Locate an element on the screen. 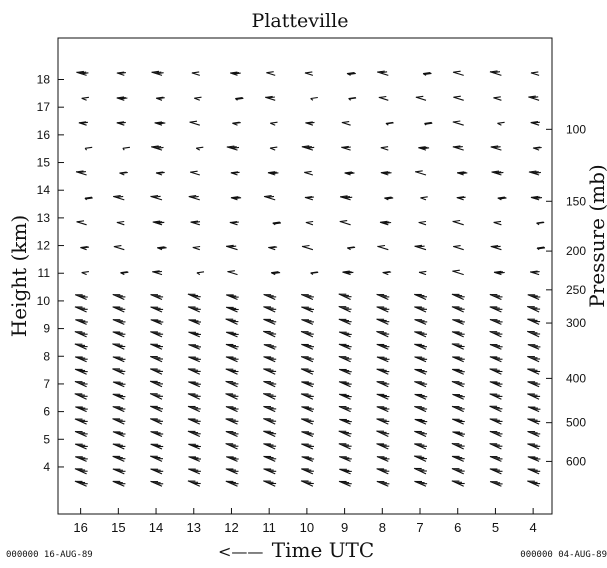  pressure-tick-label: 300 is located at coordinates (576, 323).